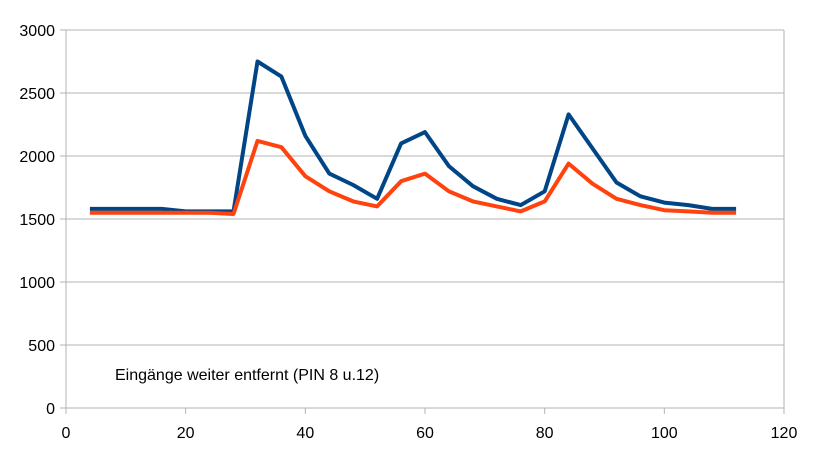 The image size is (822, 462). Describe the element at coordinates (664, 433) in the screenshot. I see `x-tick-label: 100` at that location.